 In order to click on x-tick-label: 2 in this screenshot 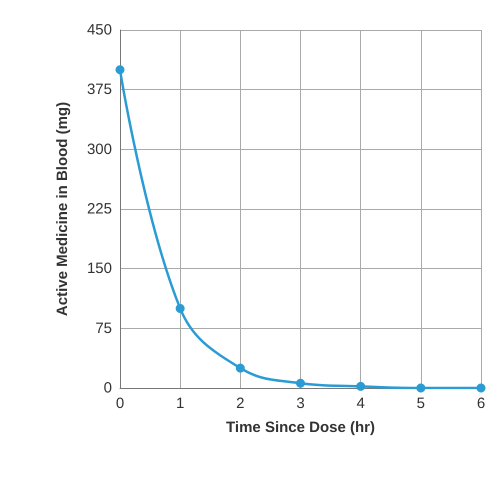, I will do `click(240, 403)`.